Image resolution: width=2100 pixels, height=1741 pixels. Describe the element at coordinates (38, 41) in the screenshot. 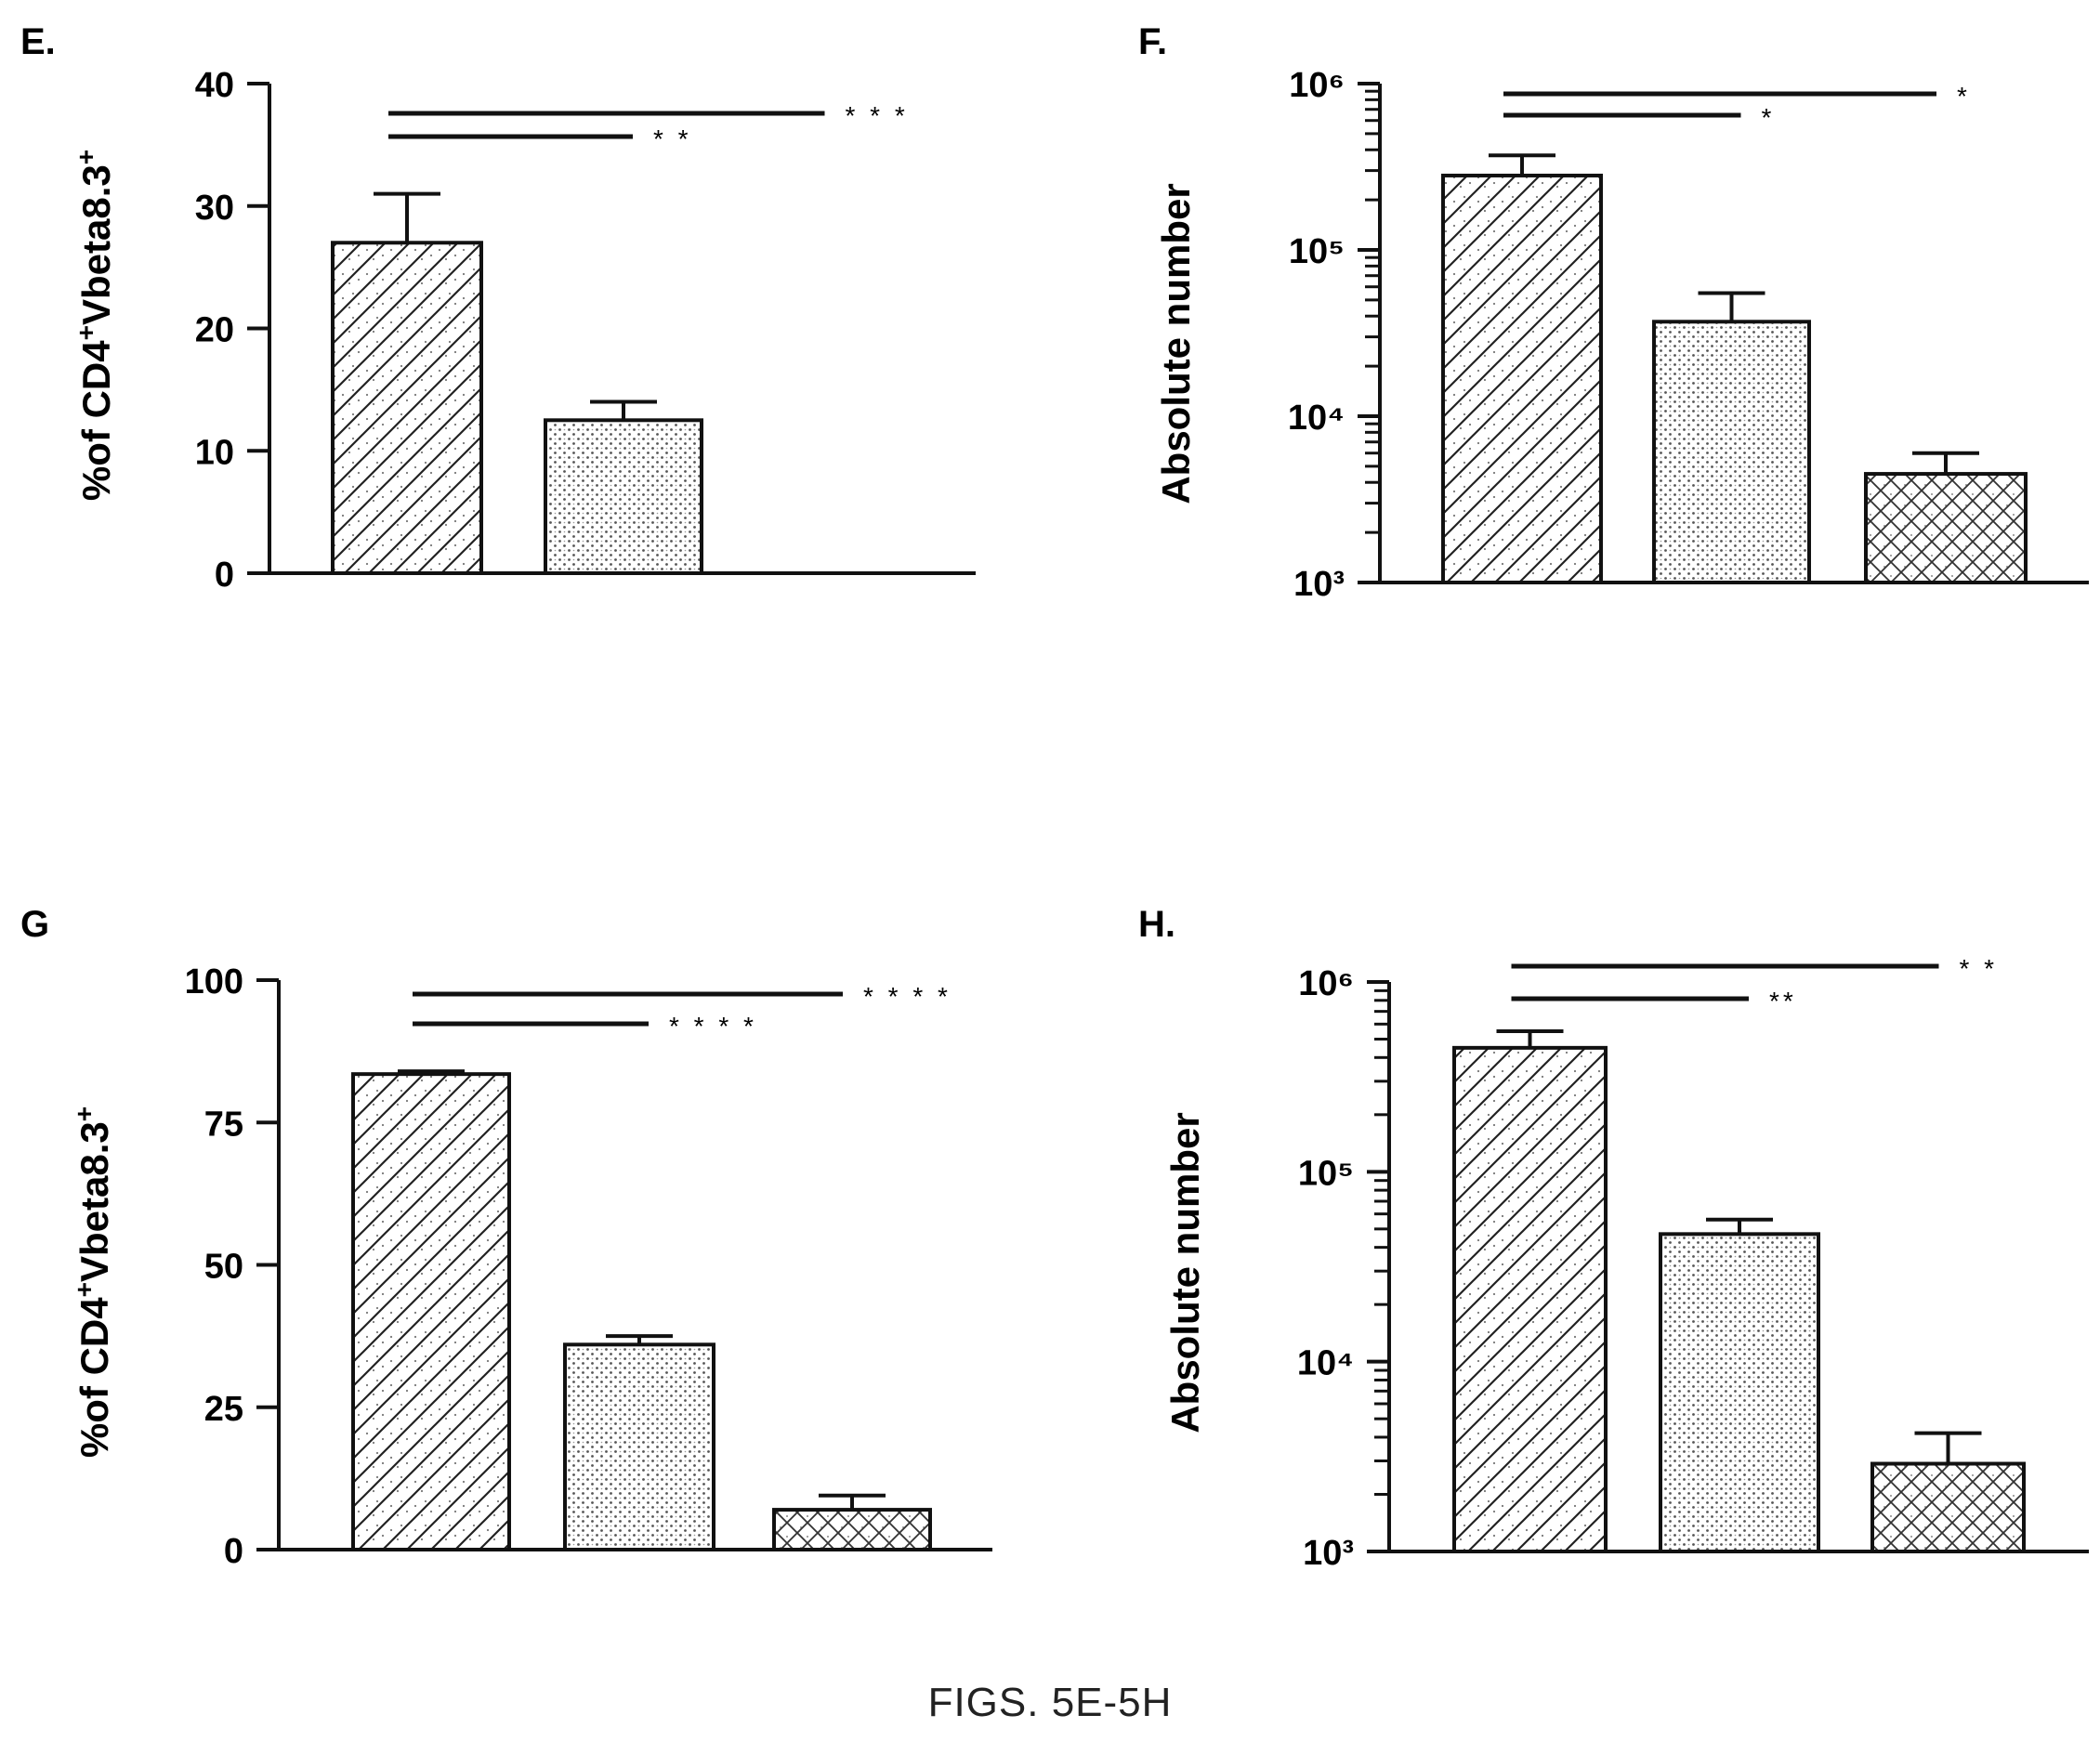

I see `panel-label: E.` at that location.